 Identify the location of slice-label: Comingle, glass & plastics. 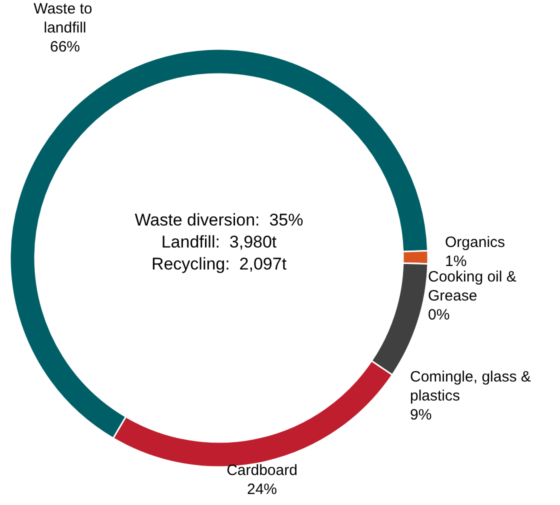
(473, 386).